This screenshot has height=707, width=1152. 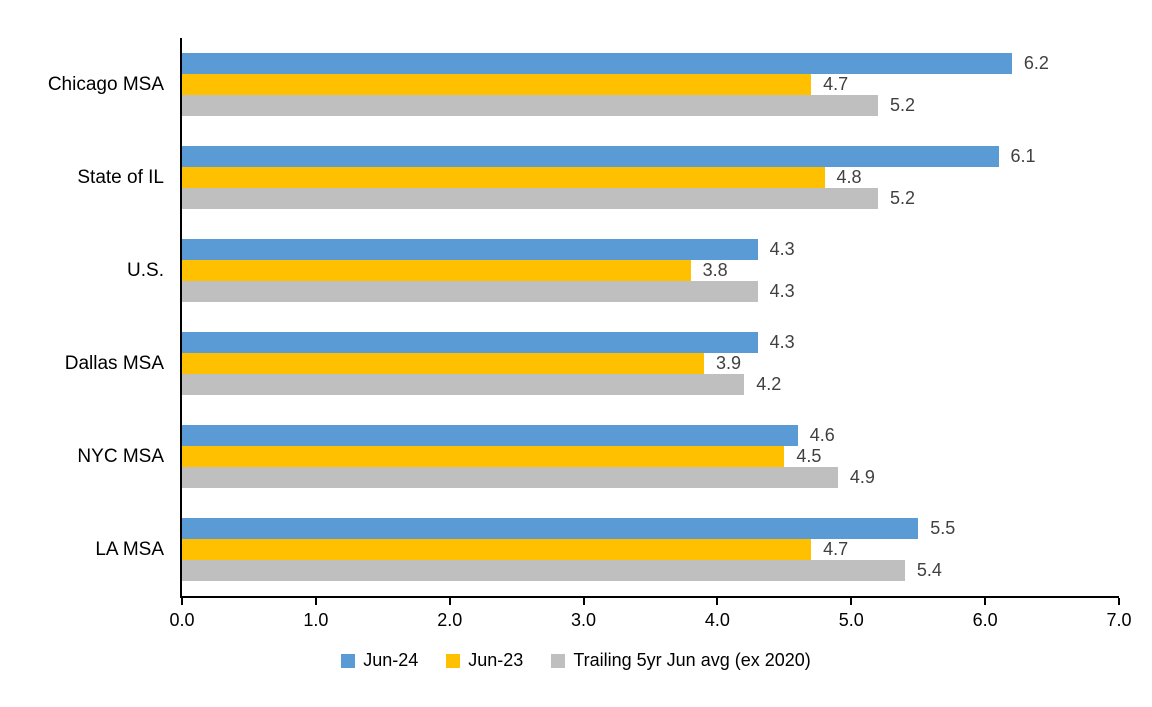 What do you see at coordinates (129, 549) in the screenshot?
I see `category-label-la-msa: LA MSA` at bounding box center [129, 549].